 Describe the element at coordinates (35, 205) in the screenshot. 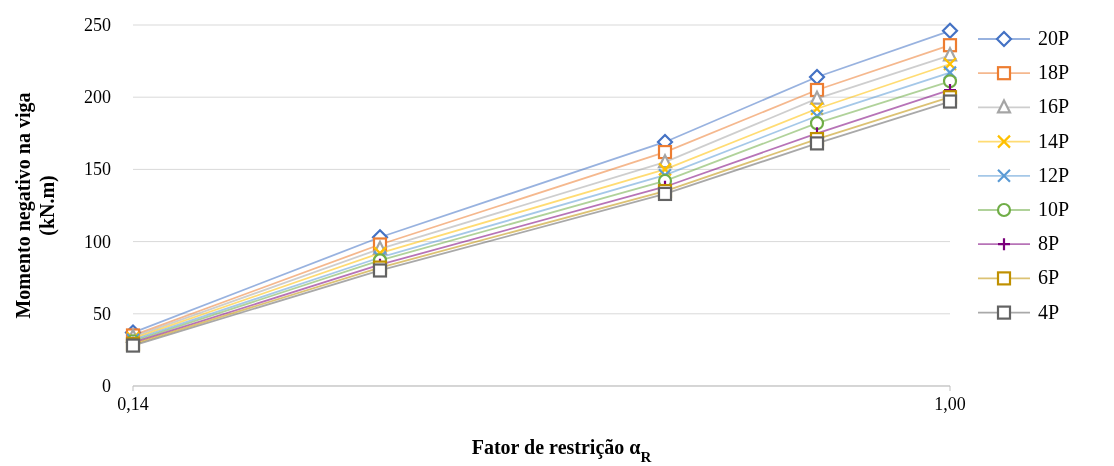

I see `y-axis-title: Momento negativo na viga (kN.m)` at that location.